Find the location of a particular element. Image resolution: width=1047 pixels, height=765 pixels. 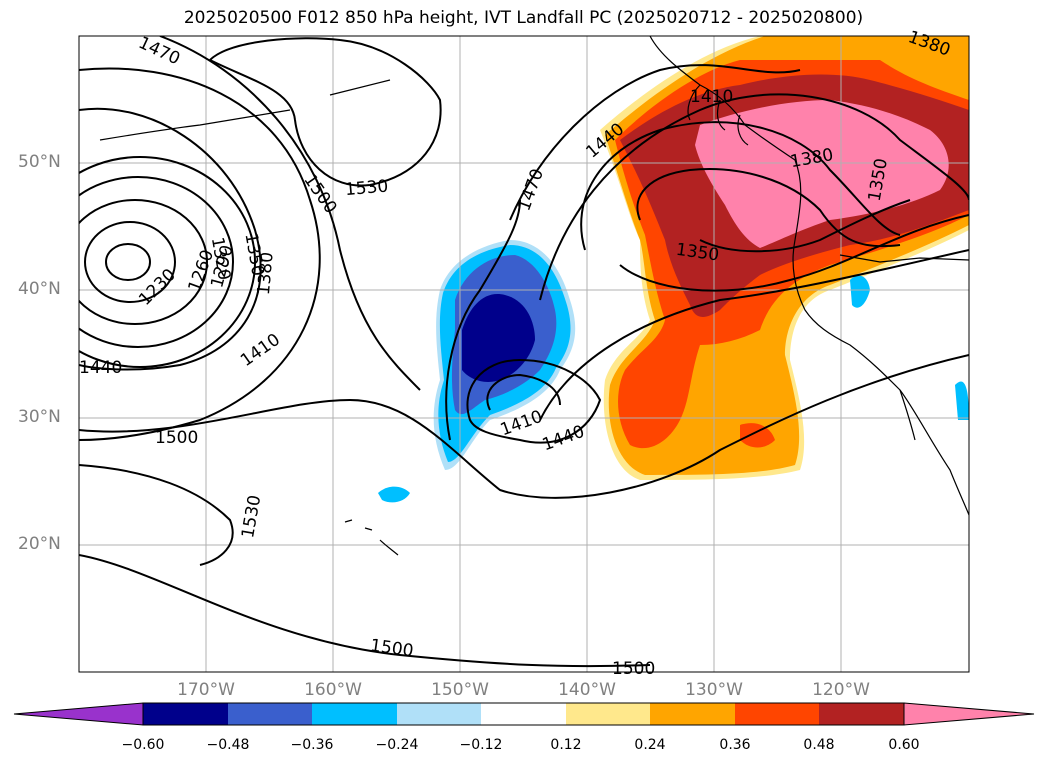

lon-label: 120°W is located at coordinates (841, 690).